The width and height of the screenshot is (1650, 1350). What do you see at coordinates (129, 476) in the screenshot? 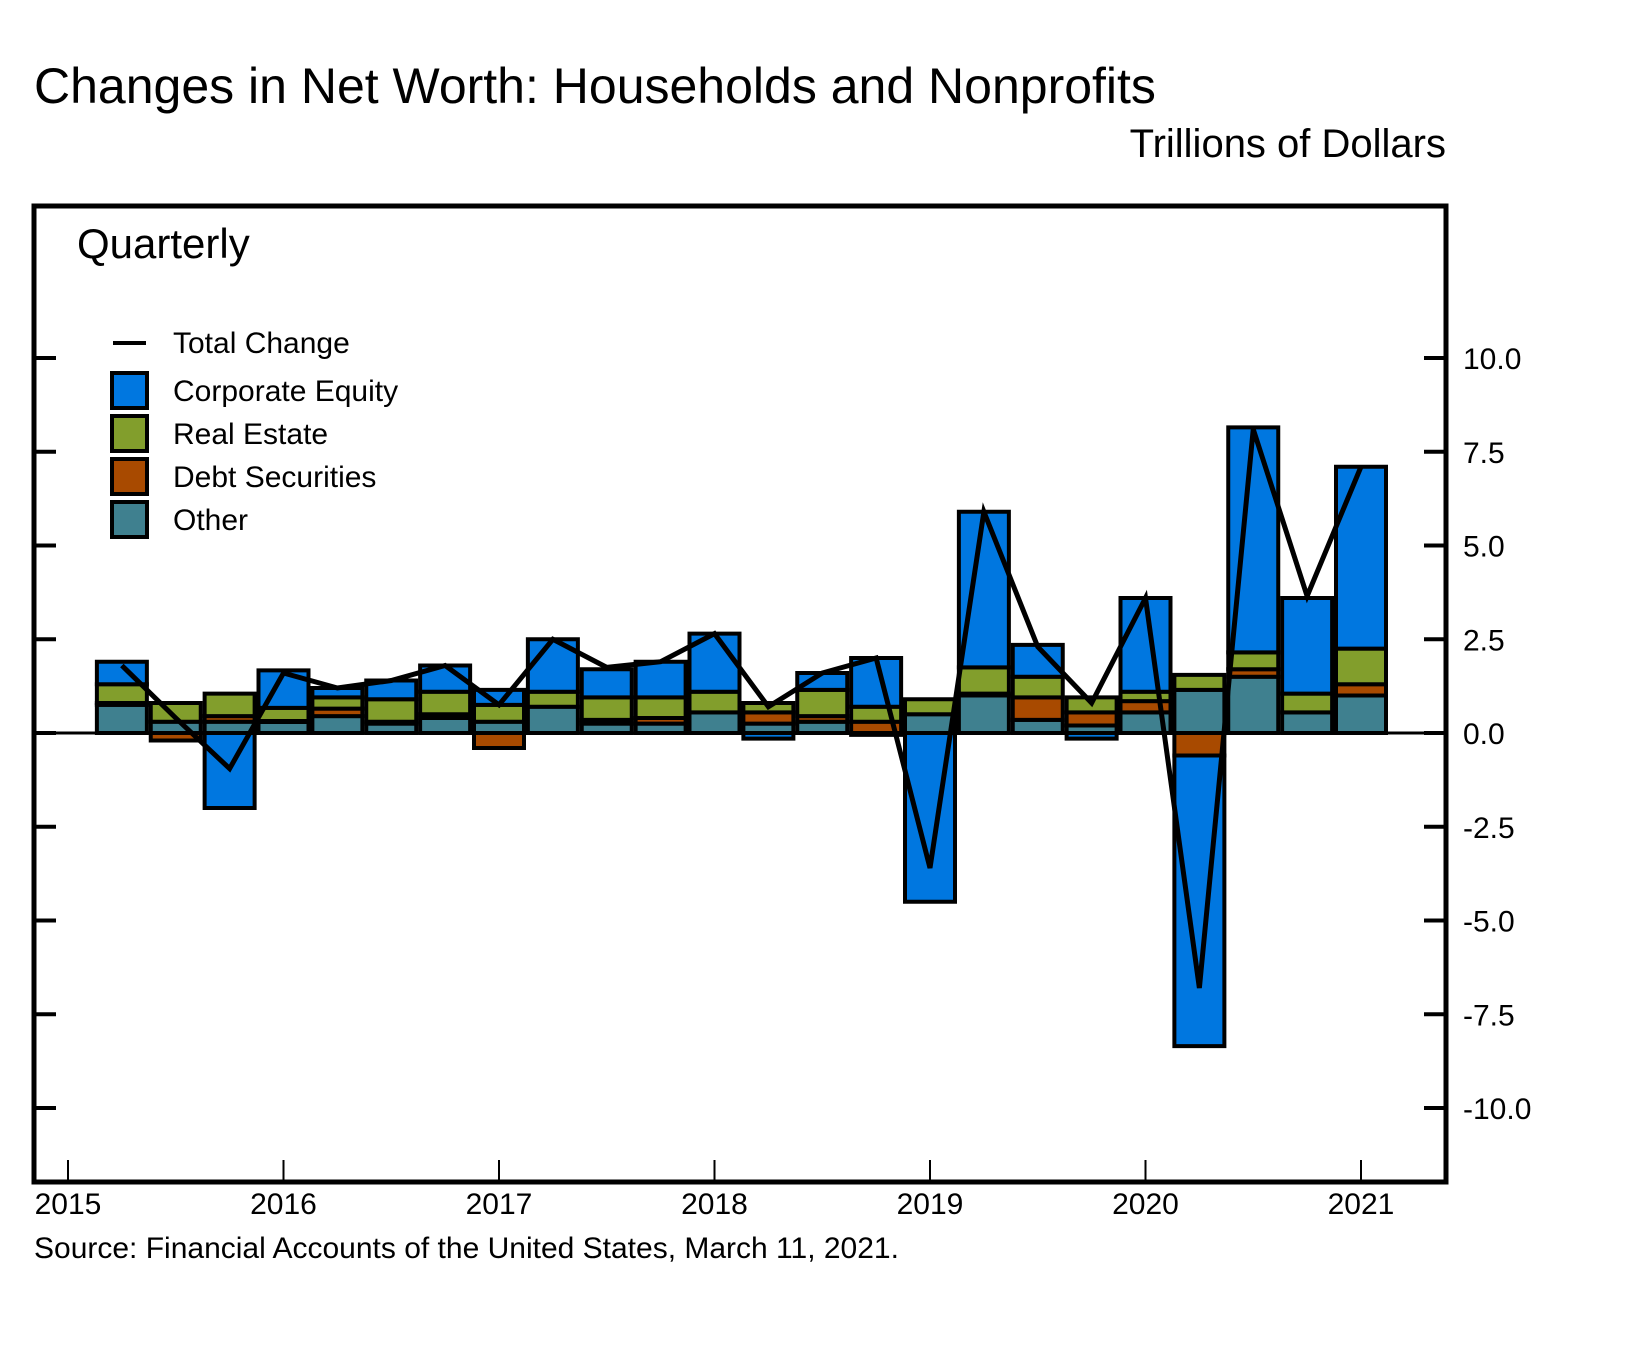
I see `legend-swatch-debt-securities` at bounding box center [129, 476].